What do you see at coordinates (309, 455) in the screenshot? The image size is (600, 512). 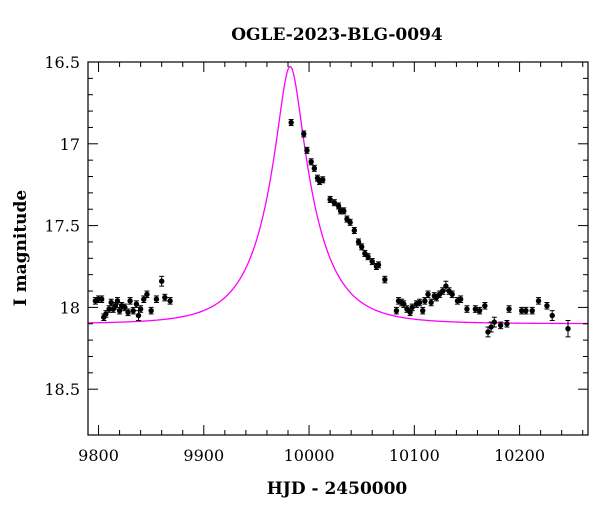 I see `x-tick-label: 10000` at bounding box center [309, 455].